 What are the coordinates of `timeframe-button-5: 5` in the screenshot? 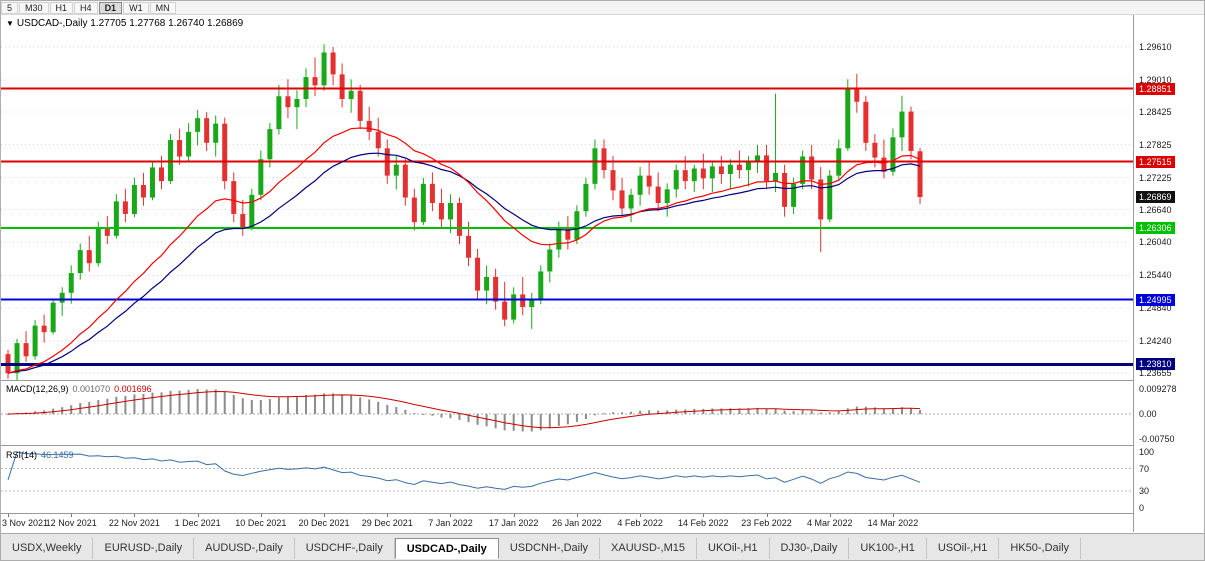 It's located at (10, 7).